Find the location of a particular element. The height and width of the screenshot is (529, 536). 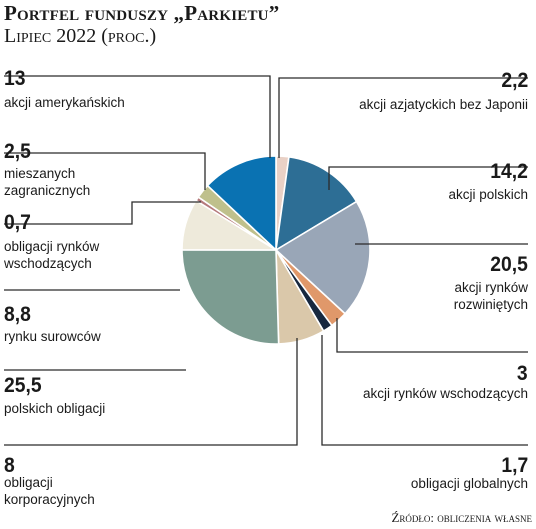

slice-value-akcji-amerykanskich: 13 is located at coordinates (15, 78).